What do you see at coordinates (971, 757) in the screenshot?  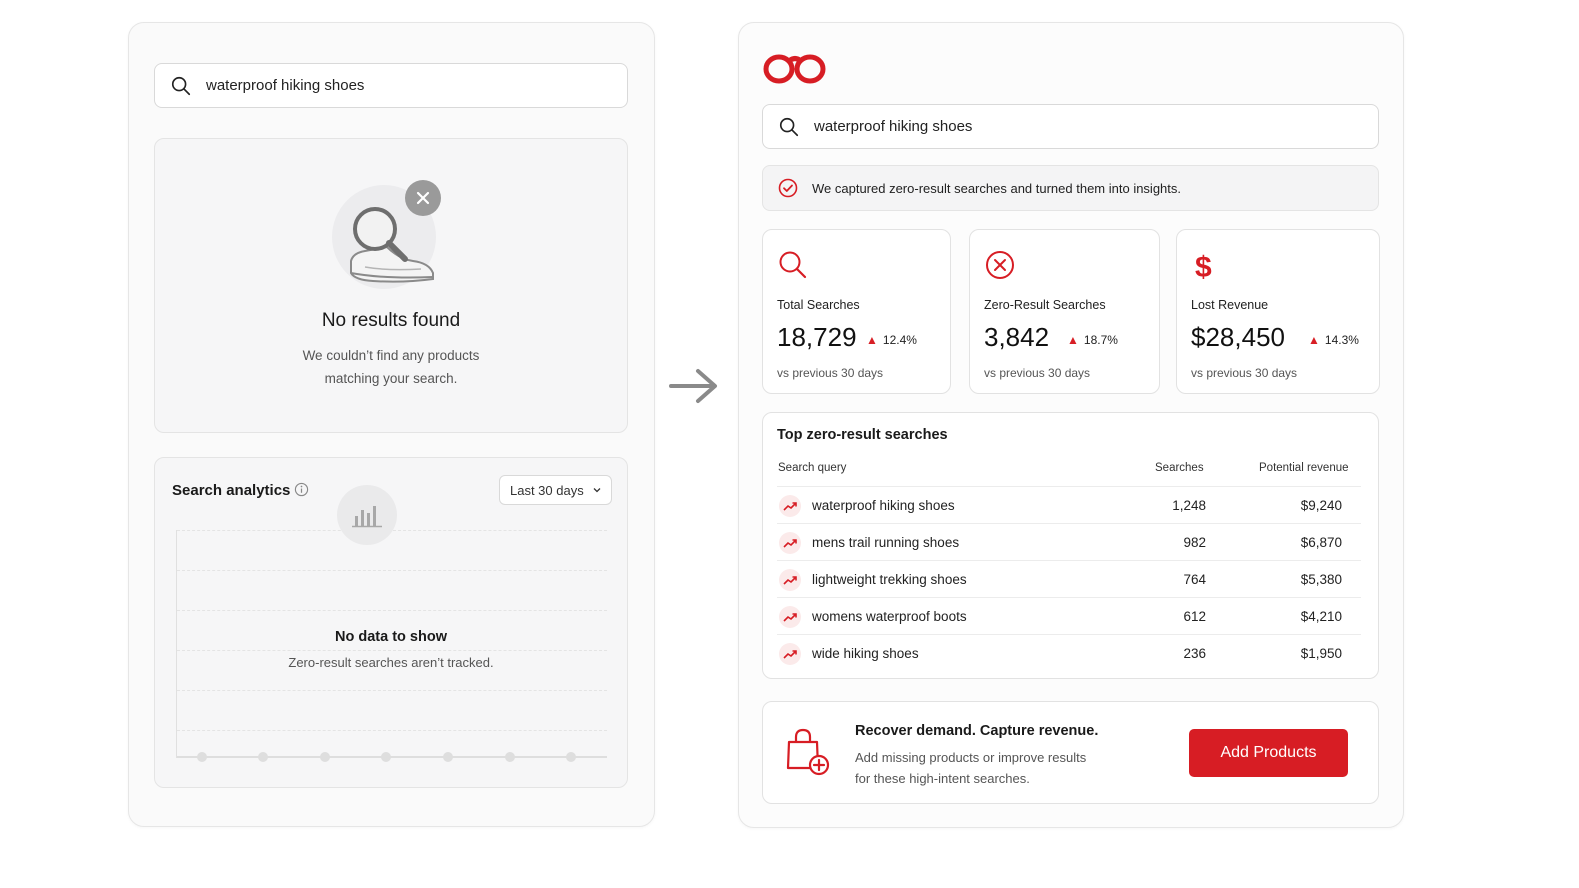 I see `cta-desc-line1: Add missing products or improve results` at bounding box center [971, 757].